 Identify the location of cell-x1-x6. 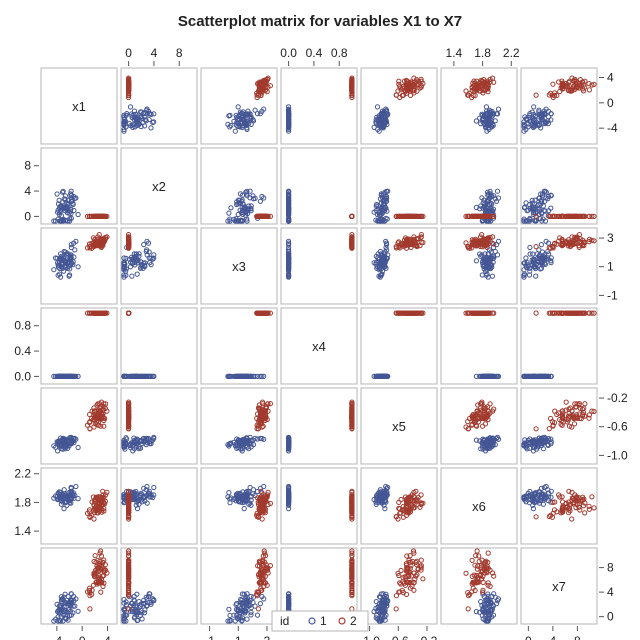
(479, 106).